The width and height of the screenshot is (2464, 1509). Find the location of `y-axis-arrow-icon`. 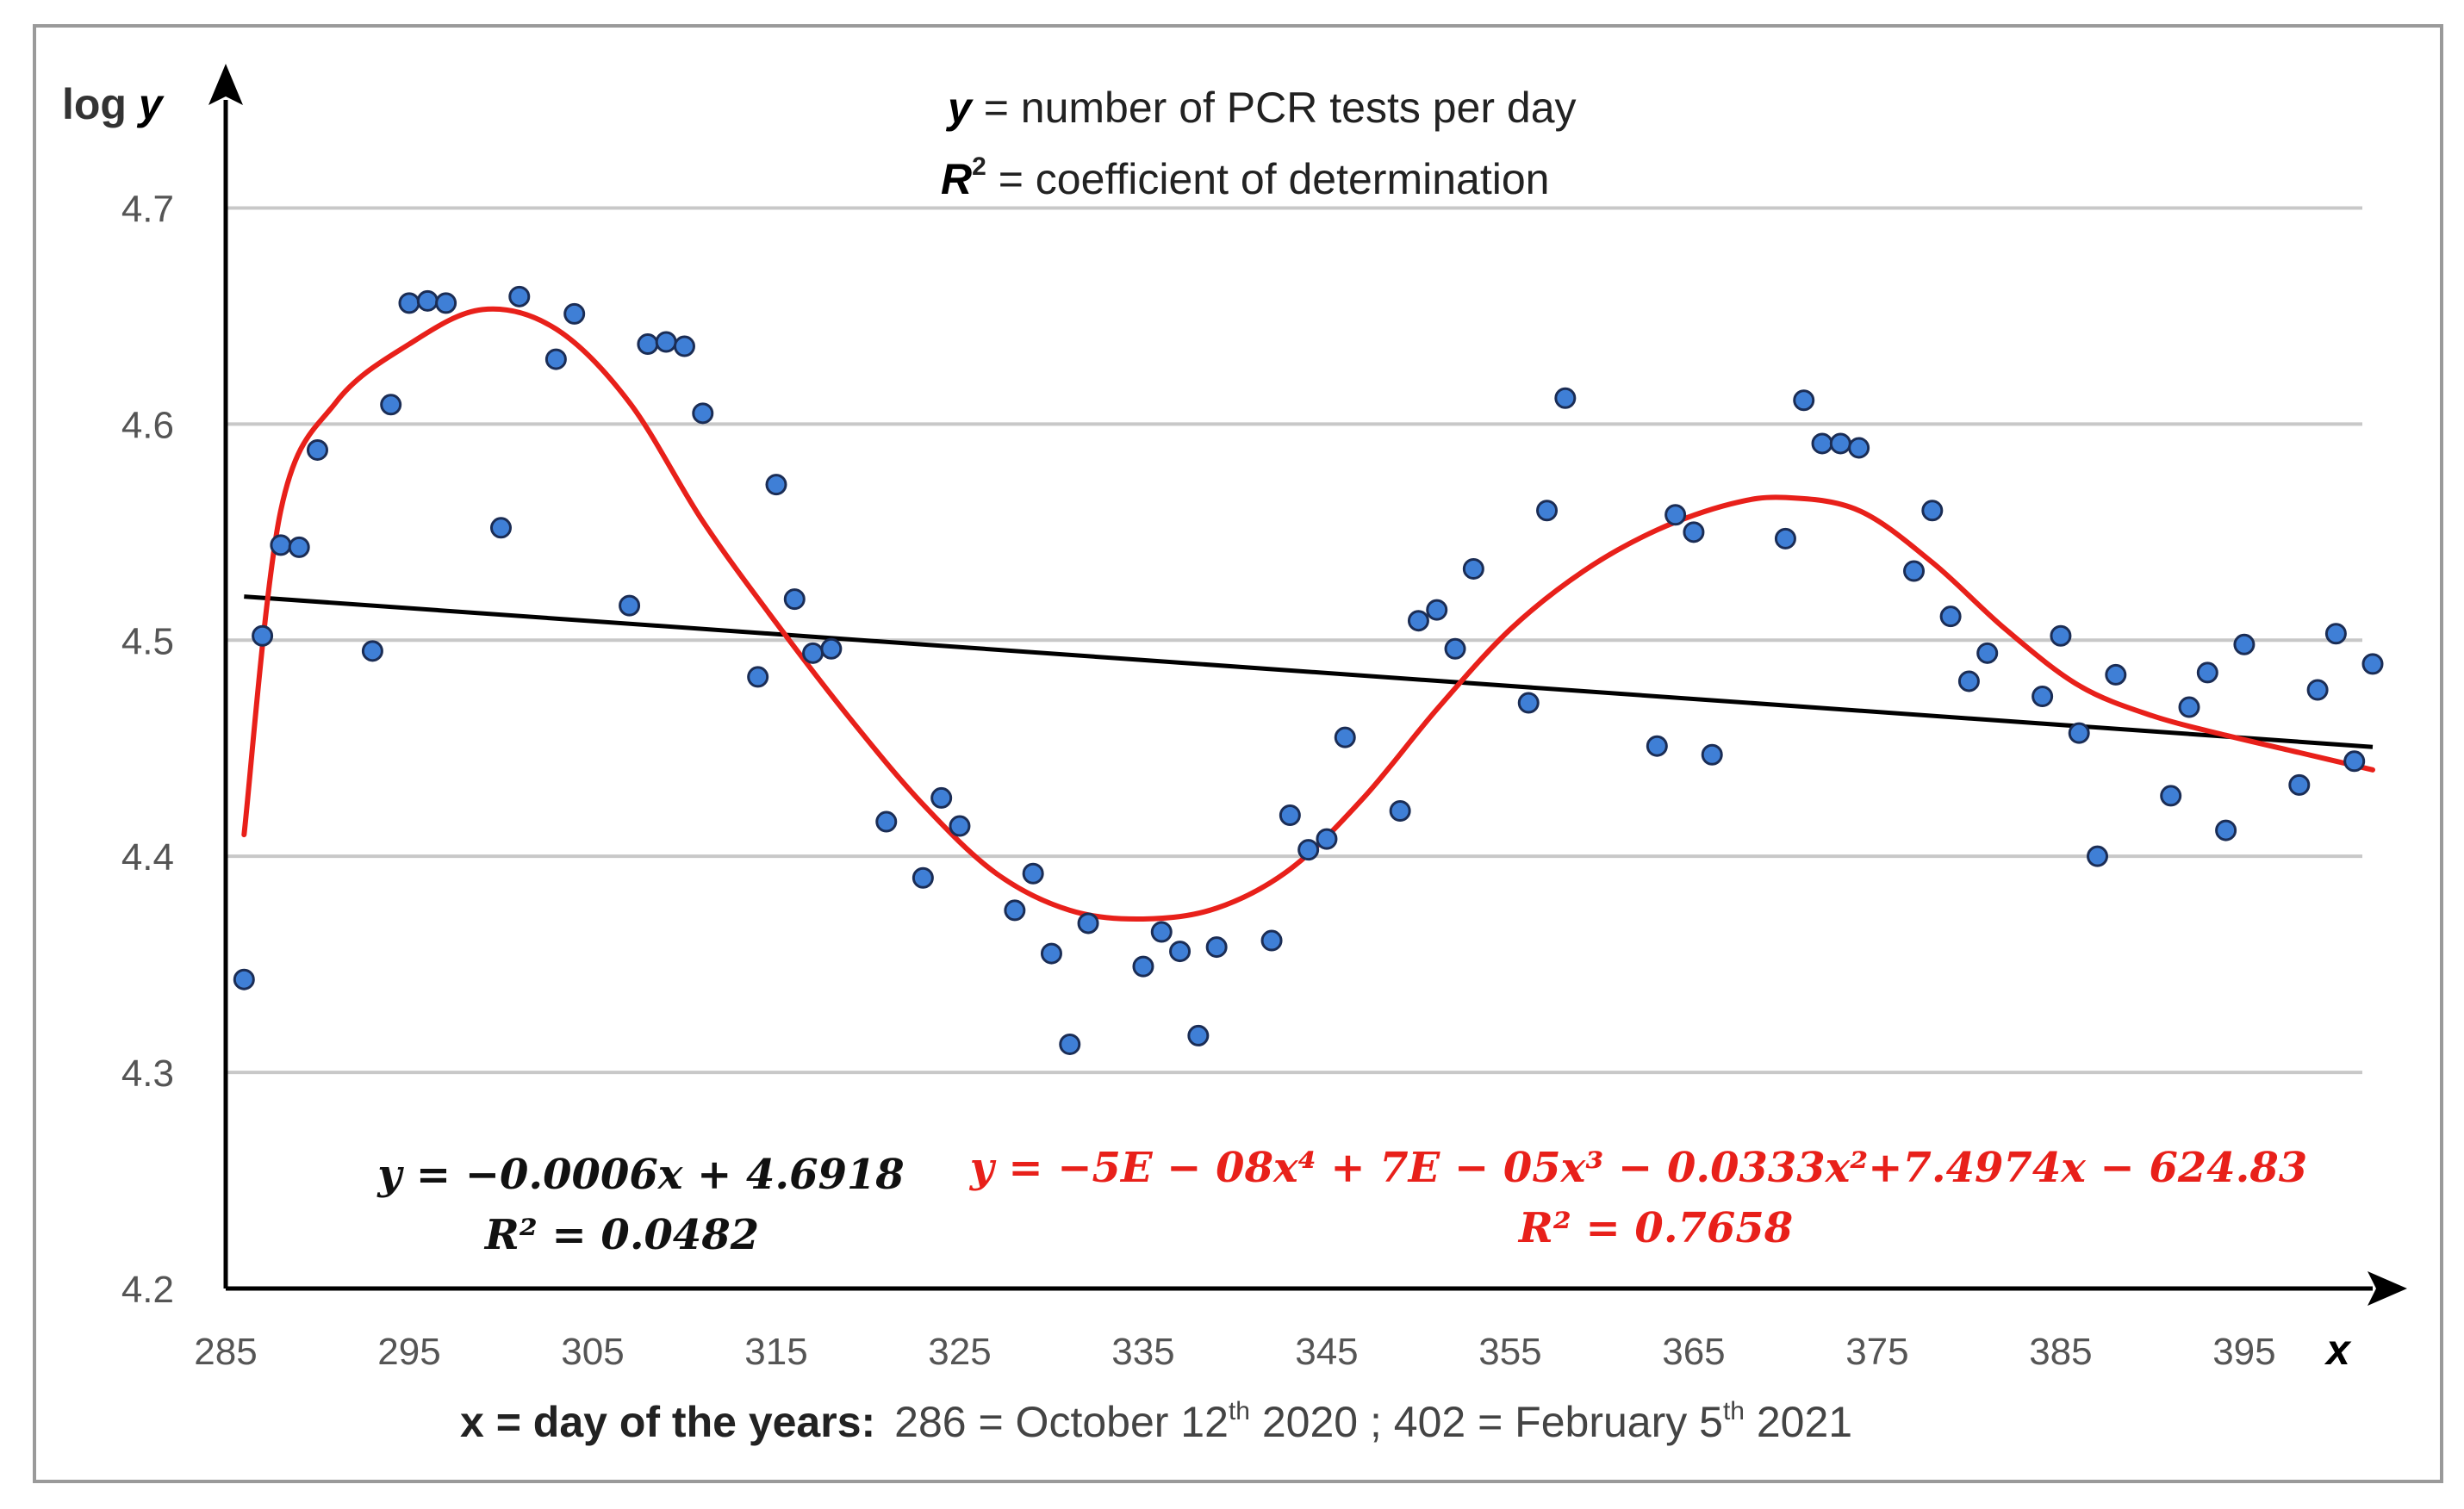

y-axis-arrow-icon is located at coordinates (226, 84).